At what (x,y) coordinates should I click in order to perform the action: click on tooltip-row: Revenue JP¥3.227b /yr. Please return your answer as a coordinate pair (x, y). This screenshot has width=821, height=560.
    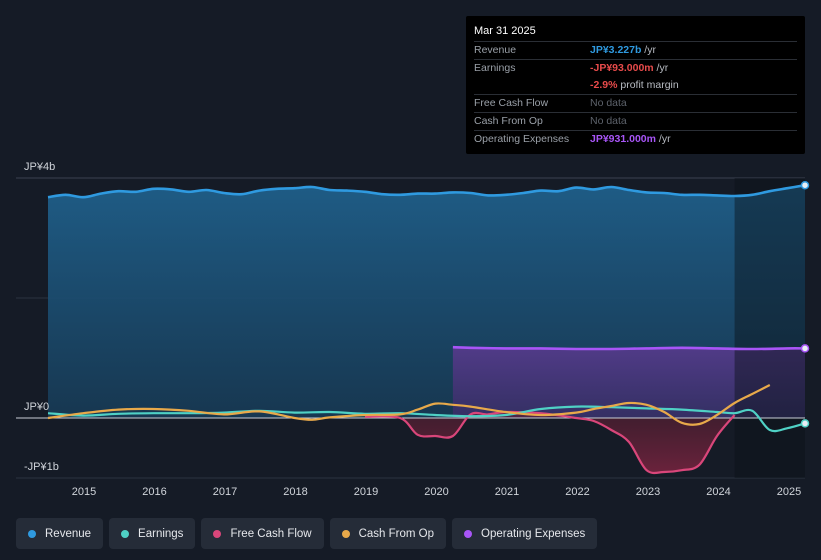
    Looking at the image, I should click on (635, 50).